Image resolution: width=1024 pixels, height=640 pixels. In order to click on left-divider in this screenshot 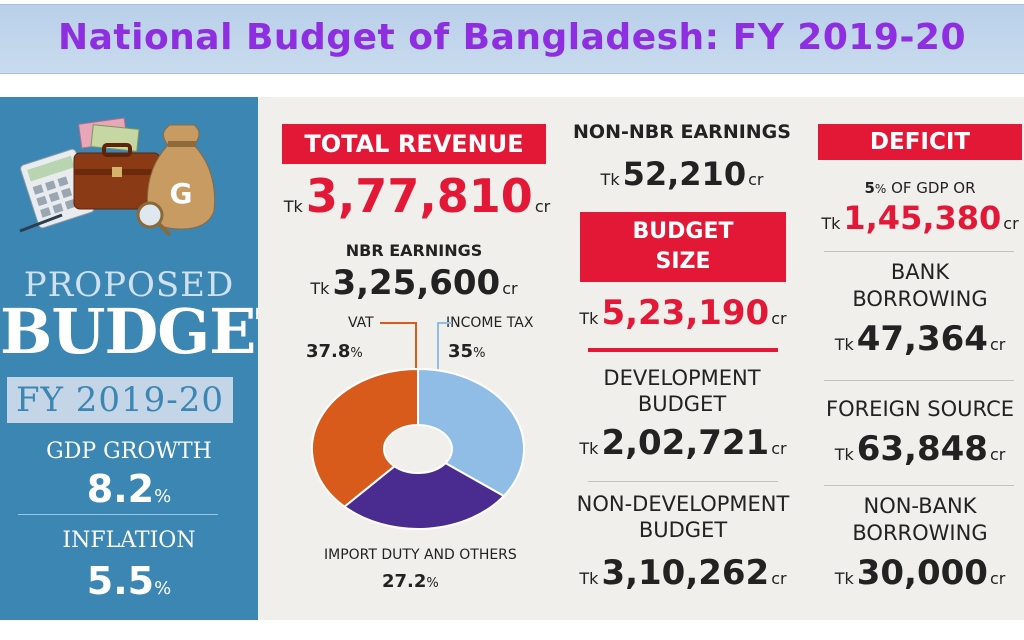, I will do `click(118, 514)`.